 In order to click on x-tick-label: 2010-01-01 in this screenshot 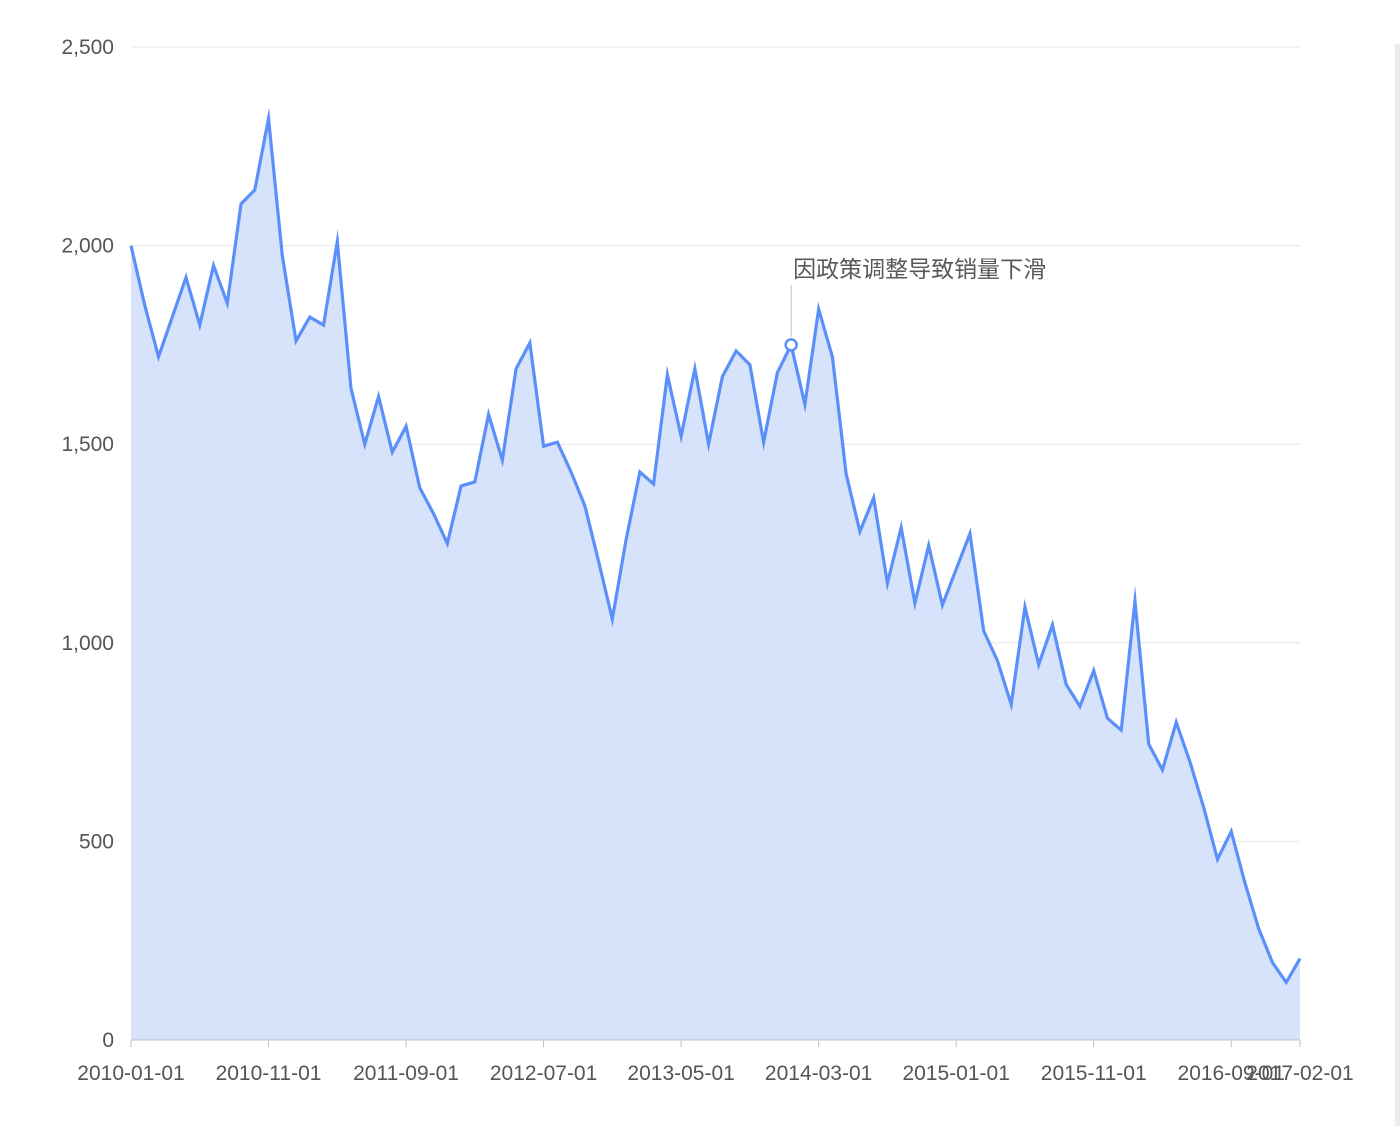, I will do `click(130, 1073)`.